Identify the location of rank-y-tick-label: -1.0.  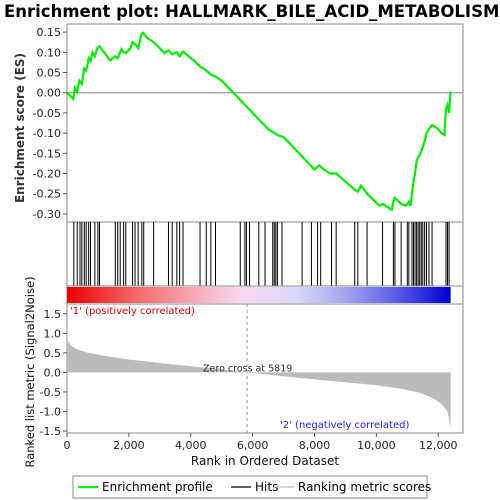
(50, 412).